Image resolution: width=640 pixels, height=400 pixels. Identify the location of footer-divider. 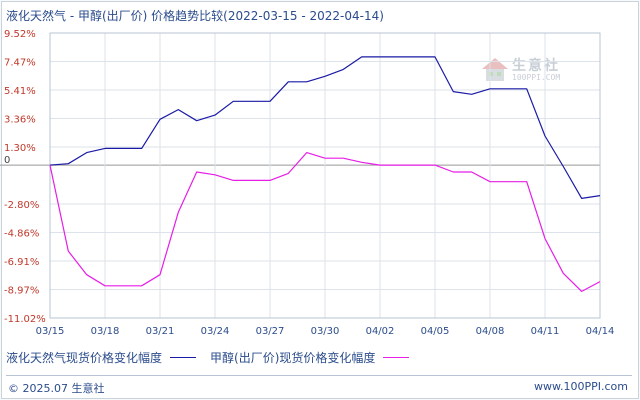
(319, 375).